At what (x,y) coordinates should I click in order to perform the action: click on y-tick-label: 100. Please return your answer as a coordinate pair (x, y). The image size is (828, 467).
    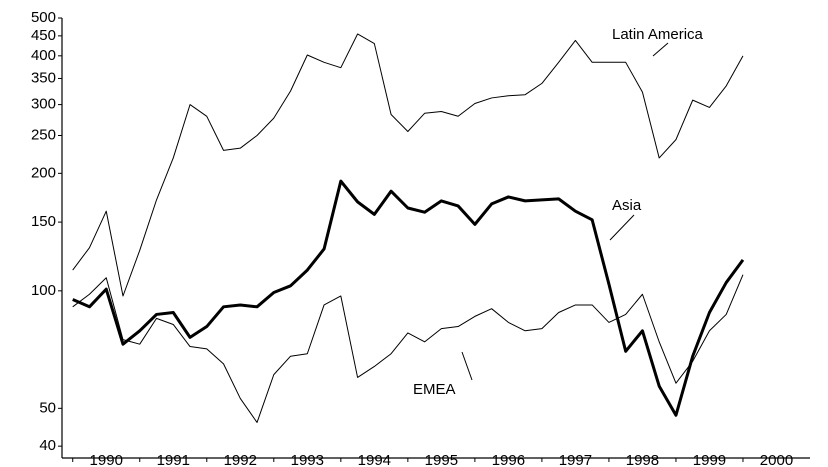
    Looking at the image, I should click on (43, 290).